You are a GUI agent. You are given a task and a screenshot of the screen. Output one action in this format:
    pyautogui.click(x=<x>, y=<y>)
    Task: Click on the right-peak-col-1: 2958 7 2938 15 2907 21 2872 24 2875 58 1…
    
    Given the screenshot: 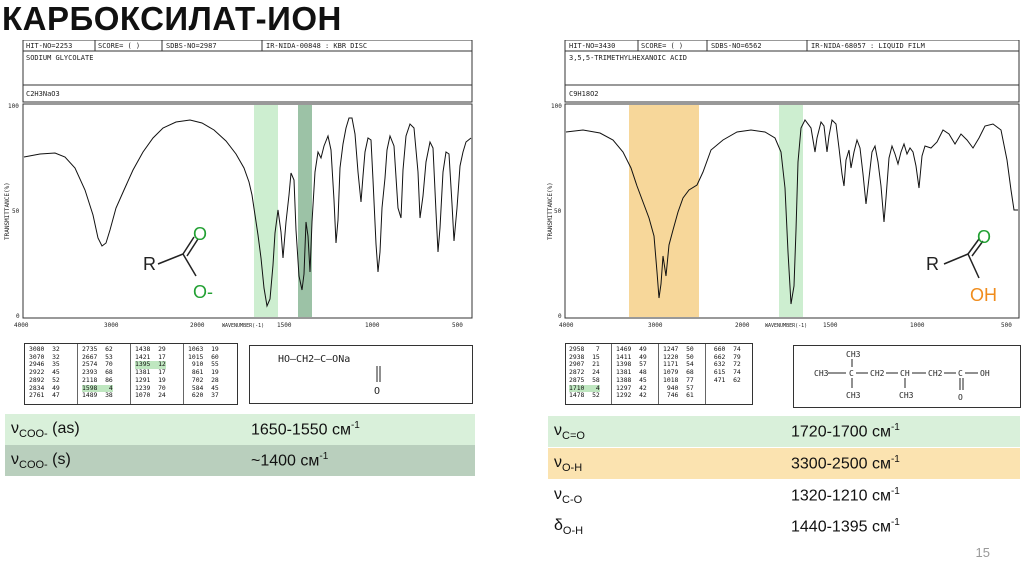 What is the action you would take?
    pyautogui.click(x=584, y=372)
    